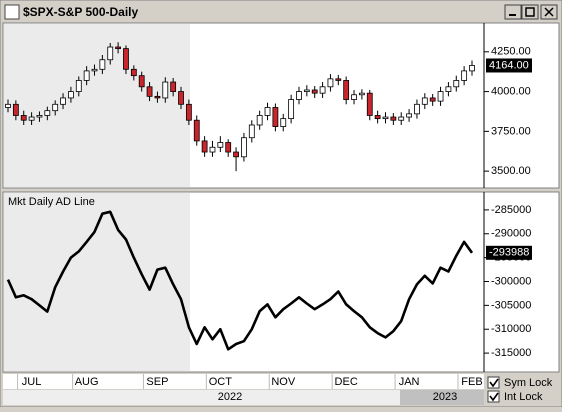 The width and height of the screenshot is (562, 412). What do you see at coordinates (511, 329) in the screenshot?
I see `y-tick-label: -310000` at bounding box center [511, 329].